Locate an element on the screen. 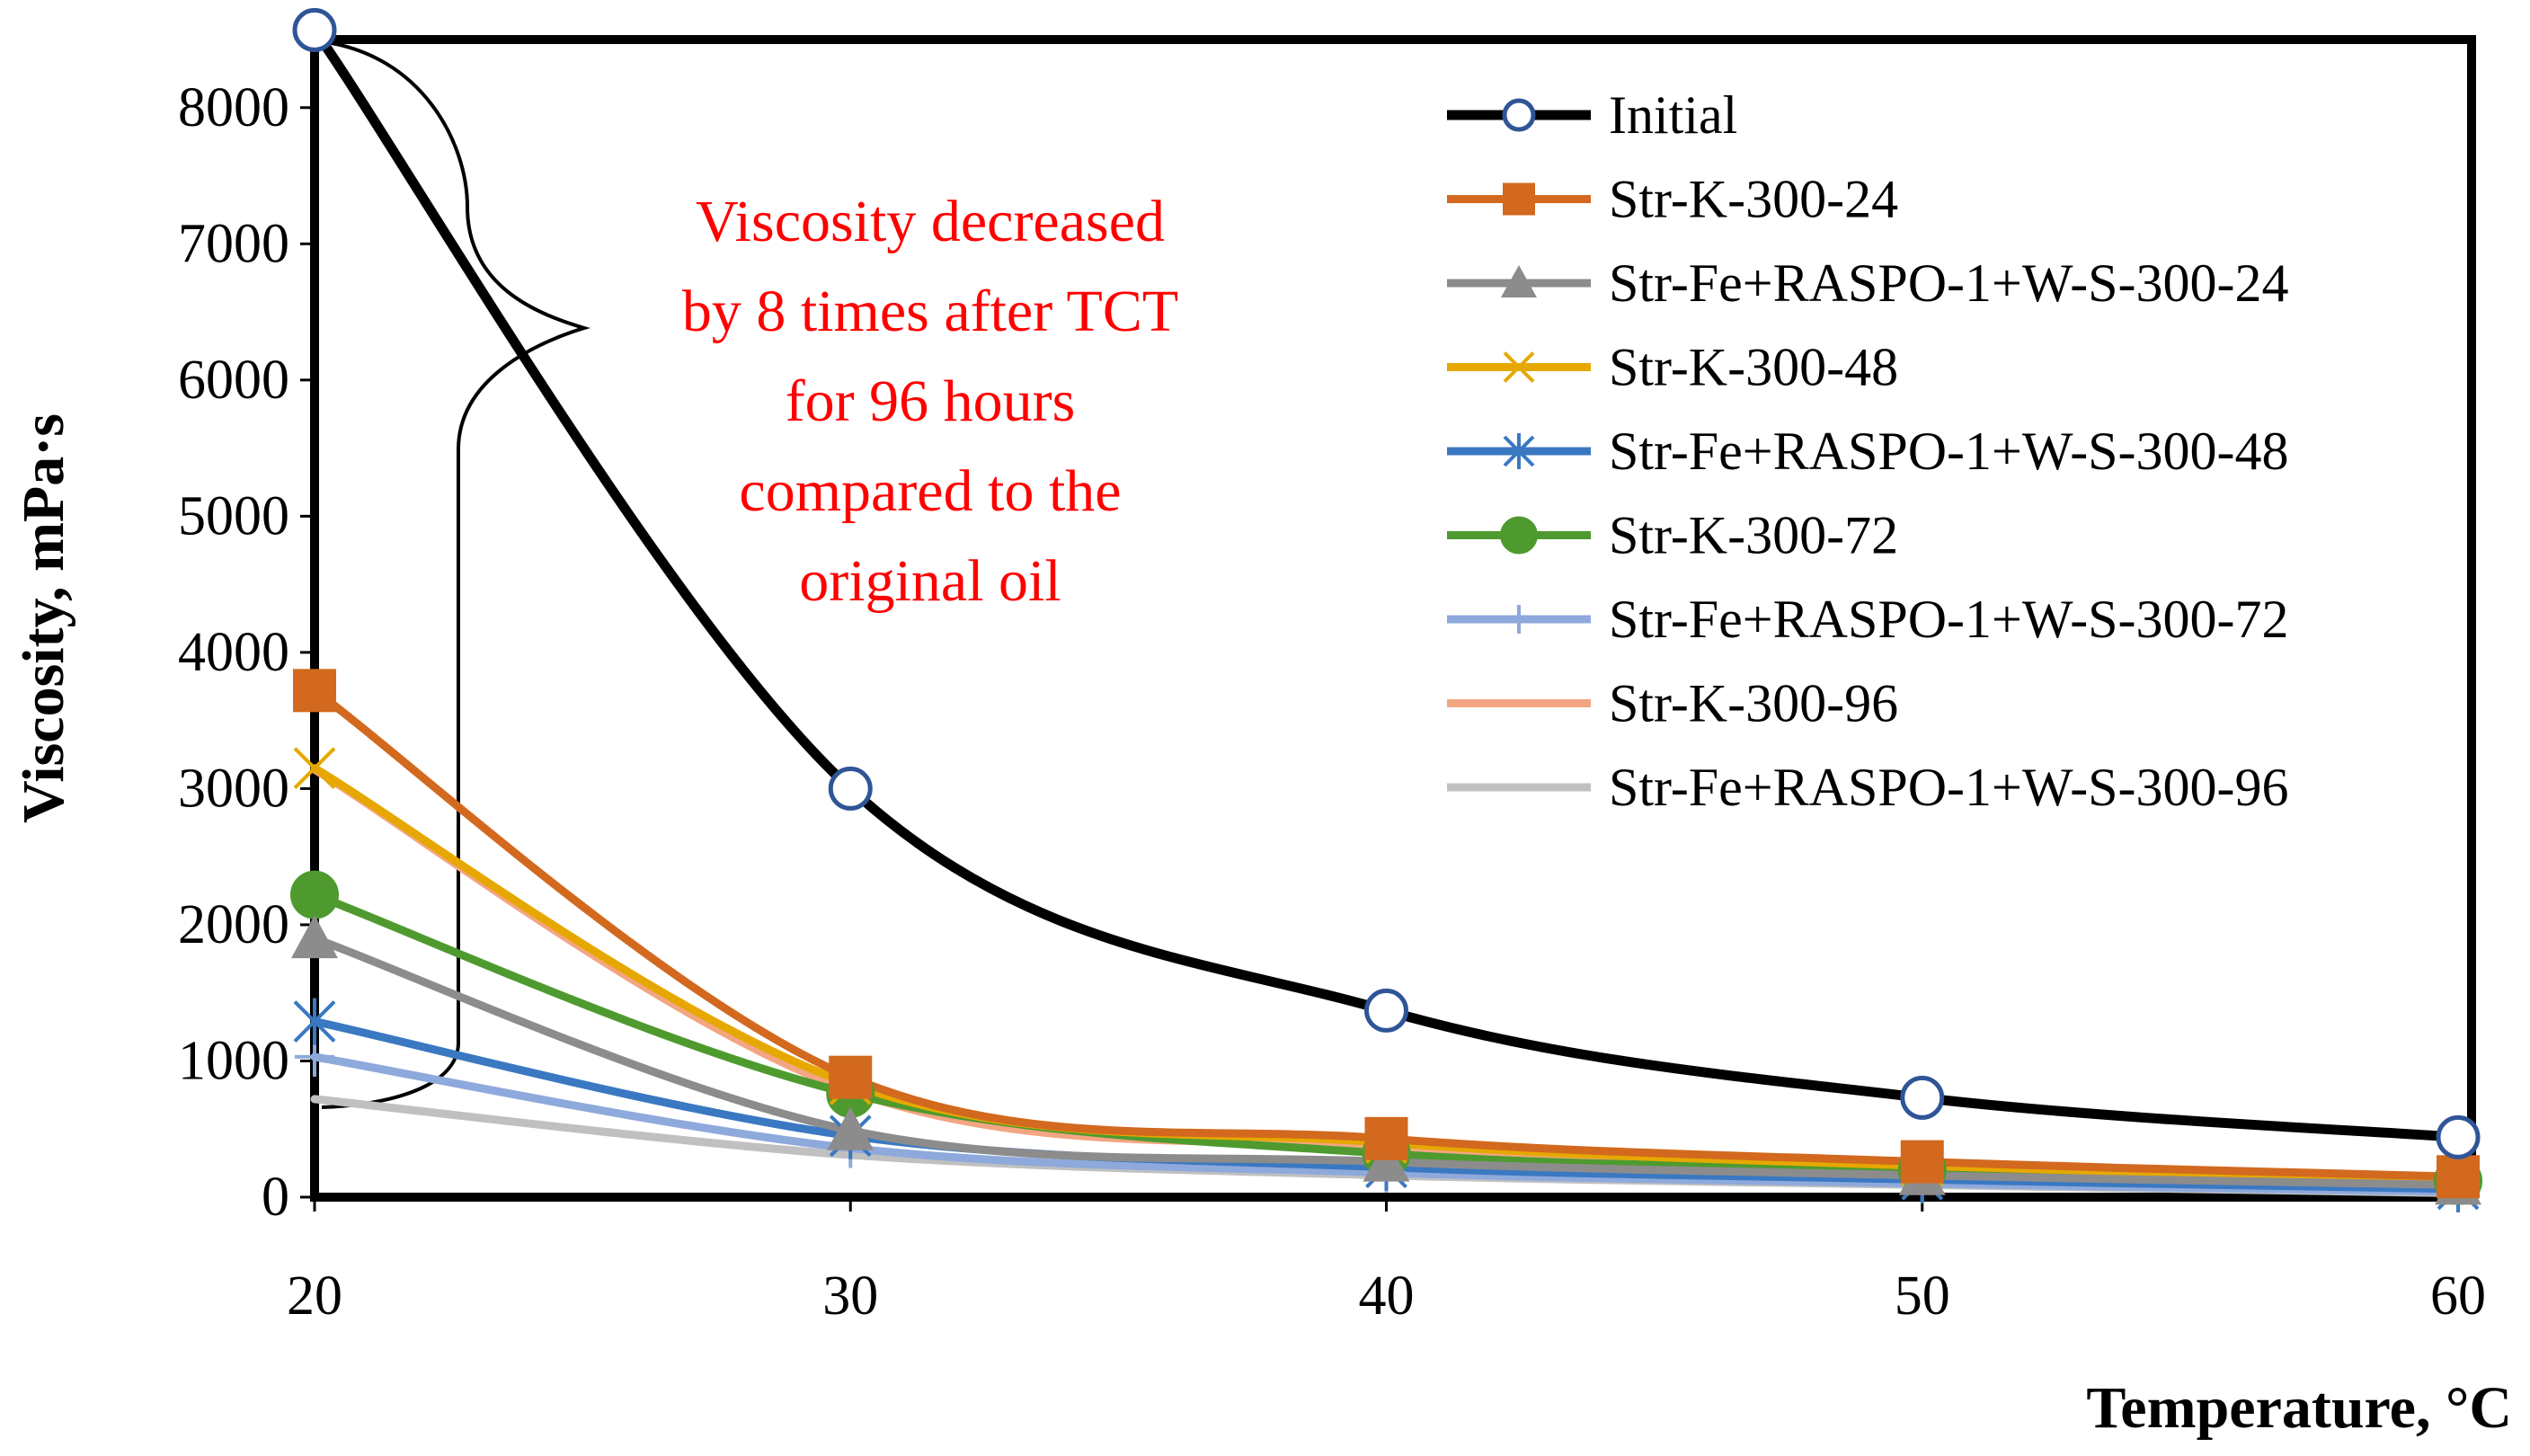  annotation-brace is located at coordinates (454, 574).